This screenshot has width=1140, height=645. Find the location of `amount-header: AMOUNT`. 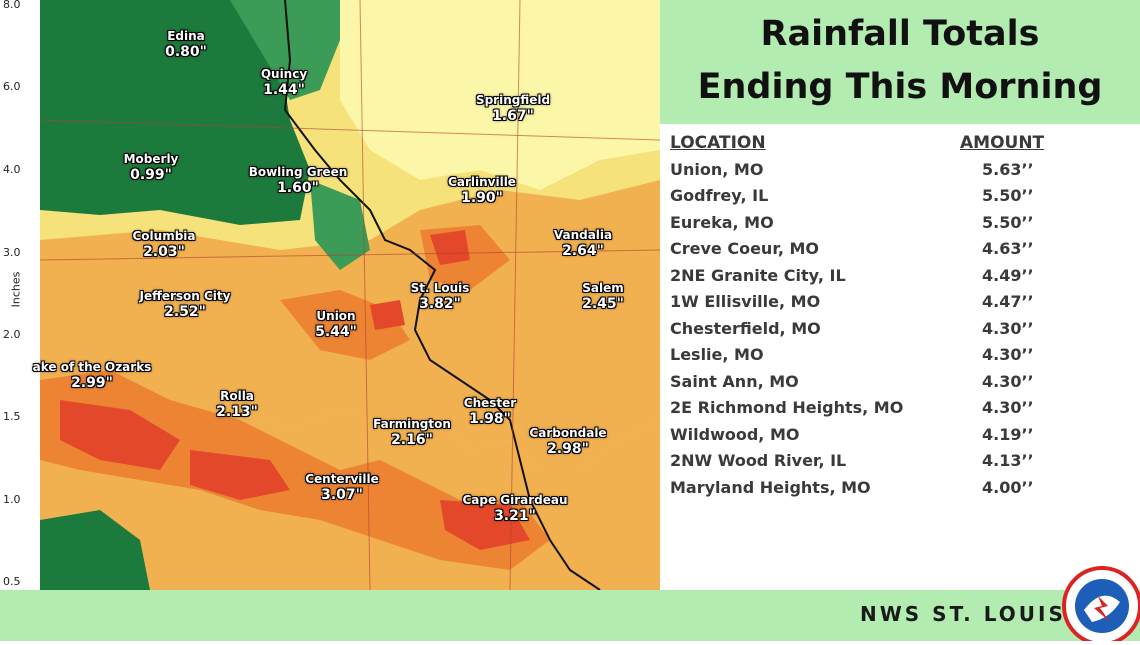

amount-header: AMOUNT is located at coordinates (1002, 143).